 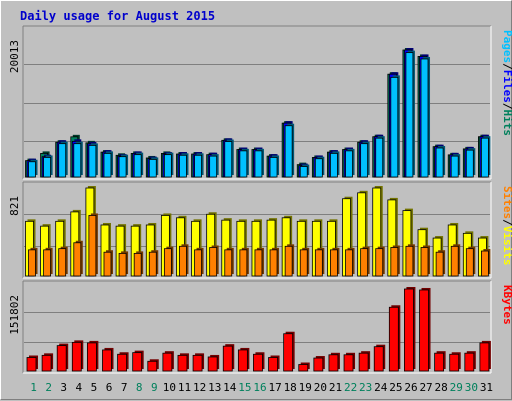 What do you see at coordinates (506, 86) in the screenshot?
I see `legend-item-0-2: Files` at bounding box center [506, 86].